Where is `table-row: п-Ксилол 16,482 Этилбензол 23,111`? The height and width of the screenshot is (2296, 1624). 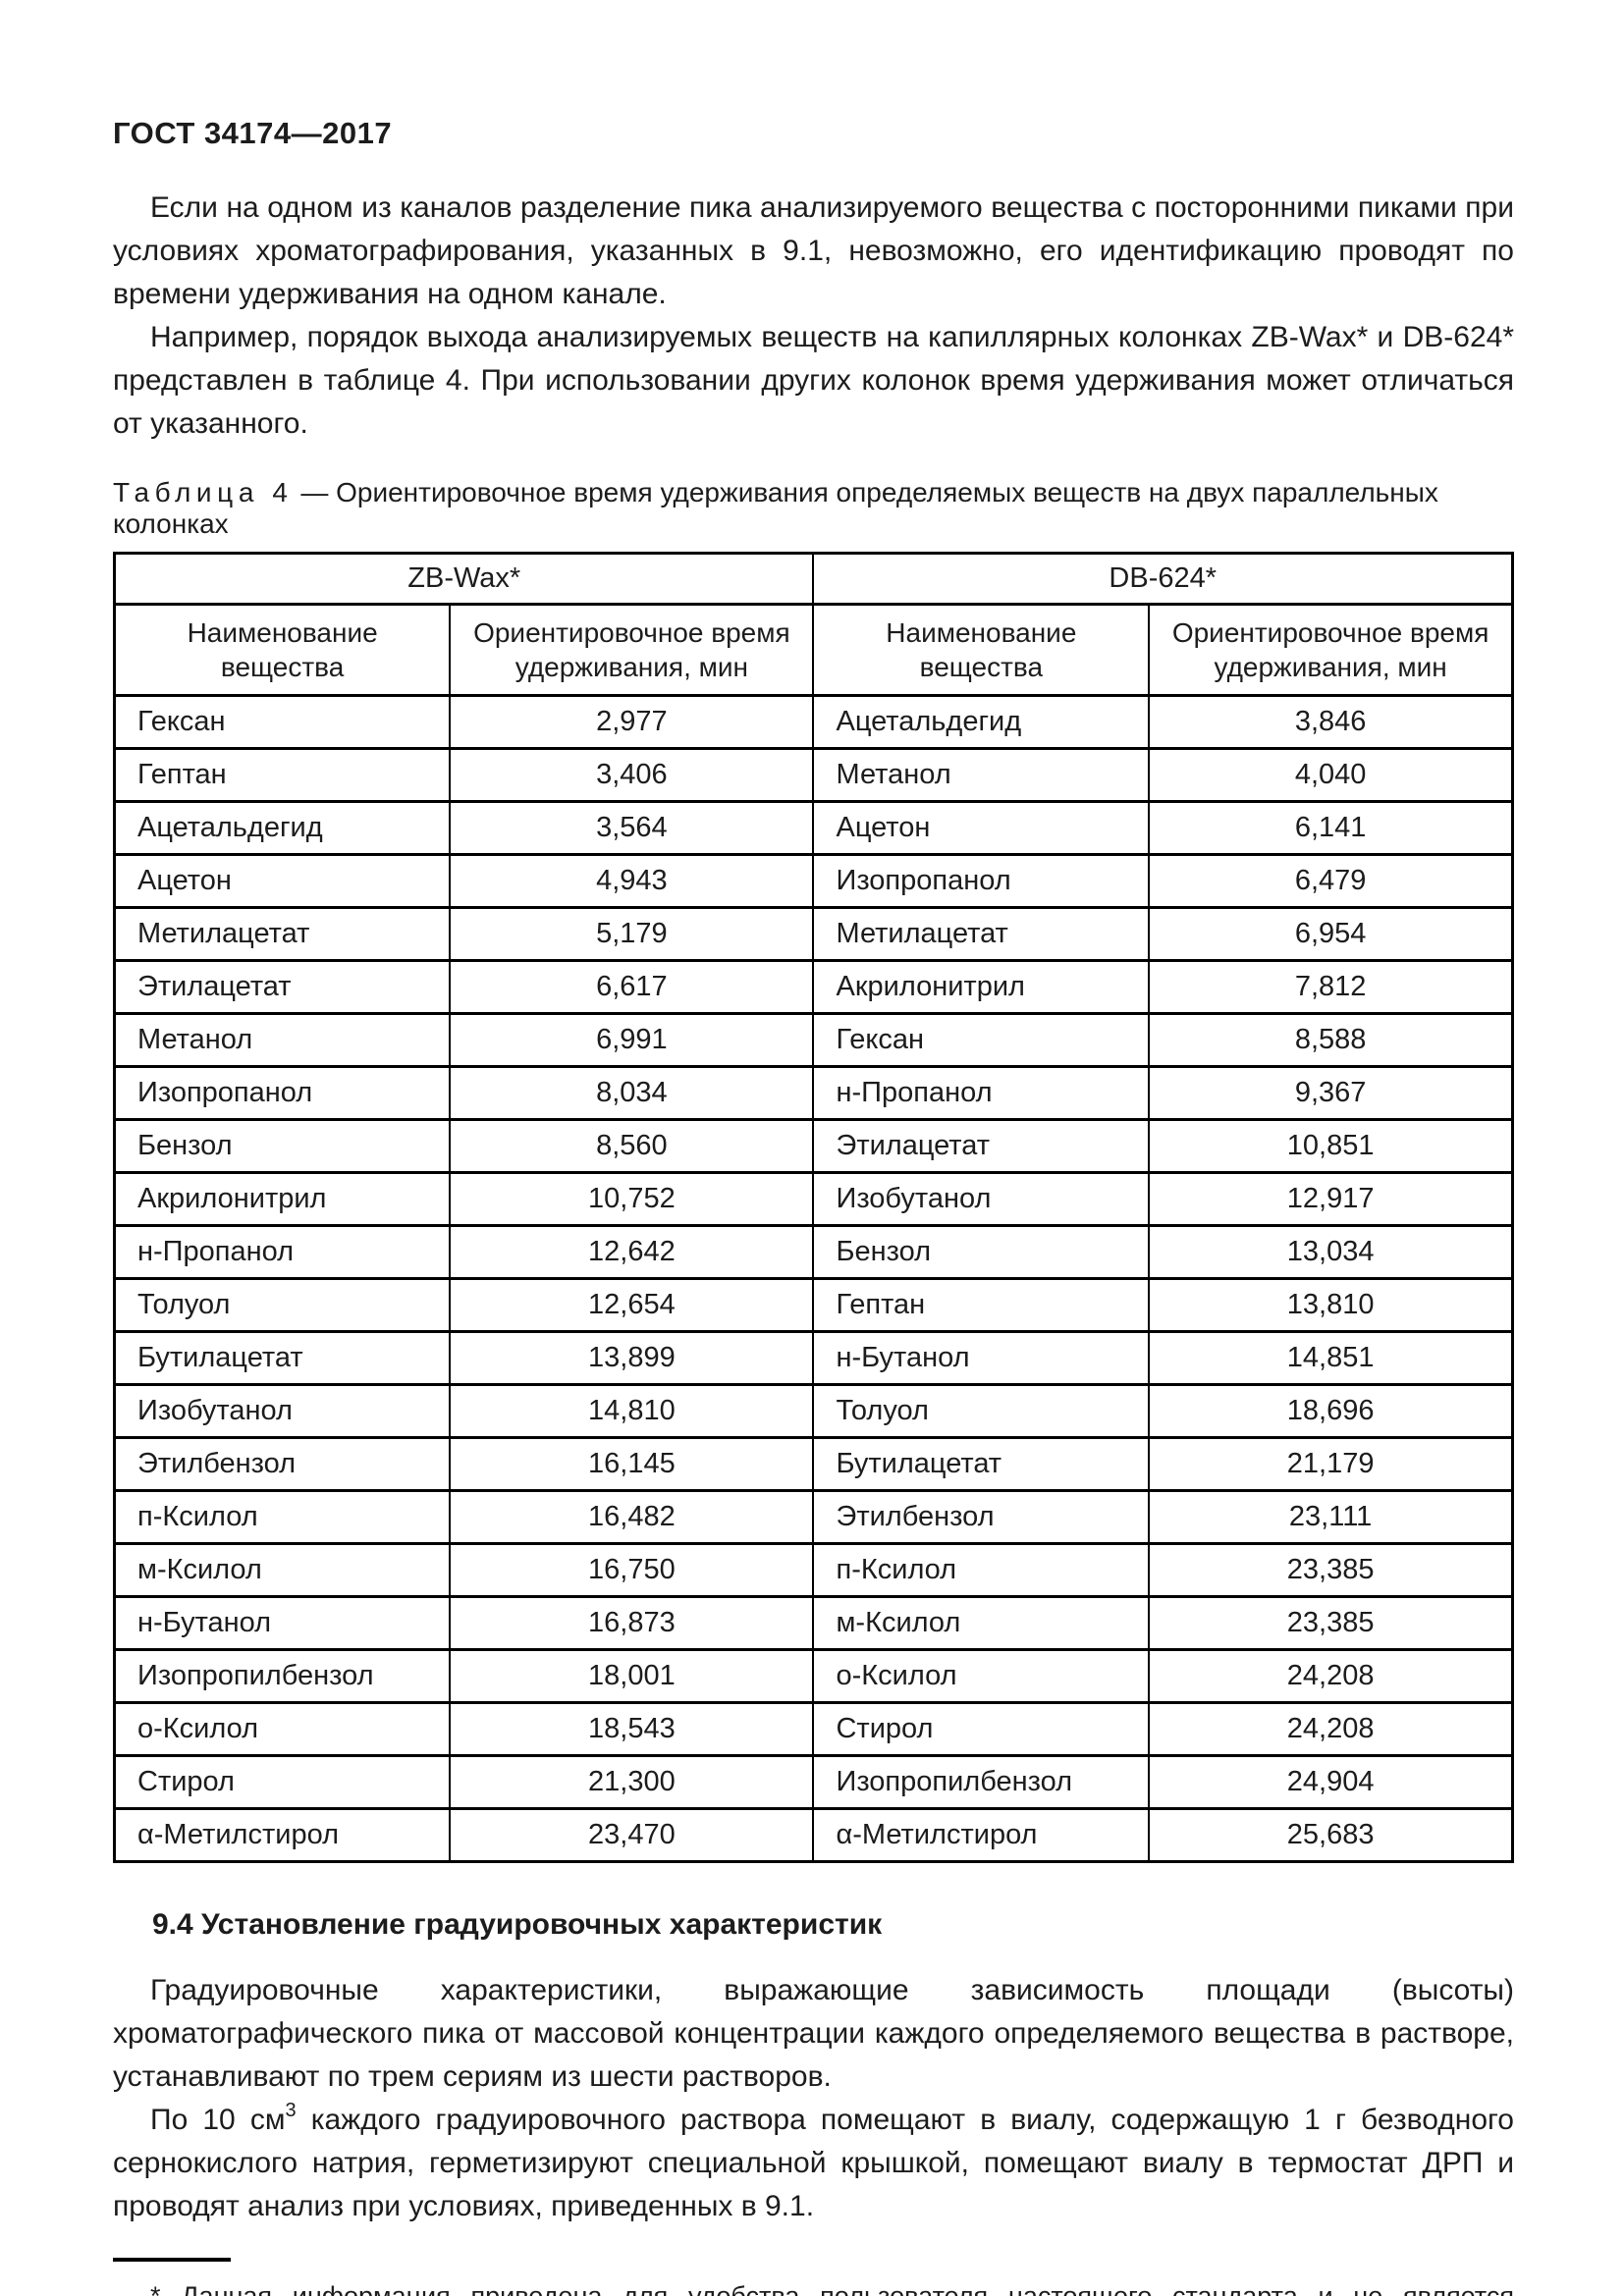
table-row: п-Ксилол 16,482 Этилбензол 23,111 is located at coordinates (813, 1517).